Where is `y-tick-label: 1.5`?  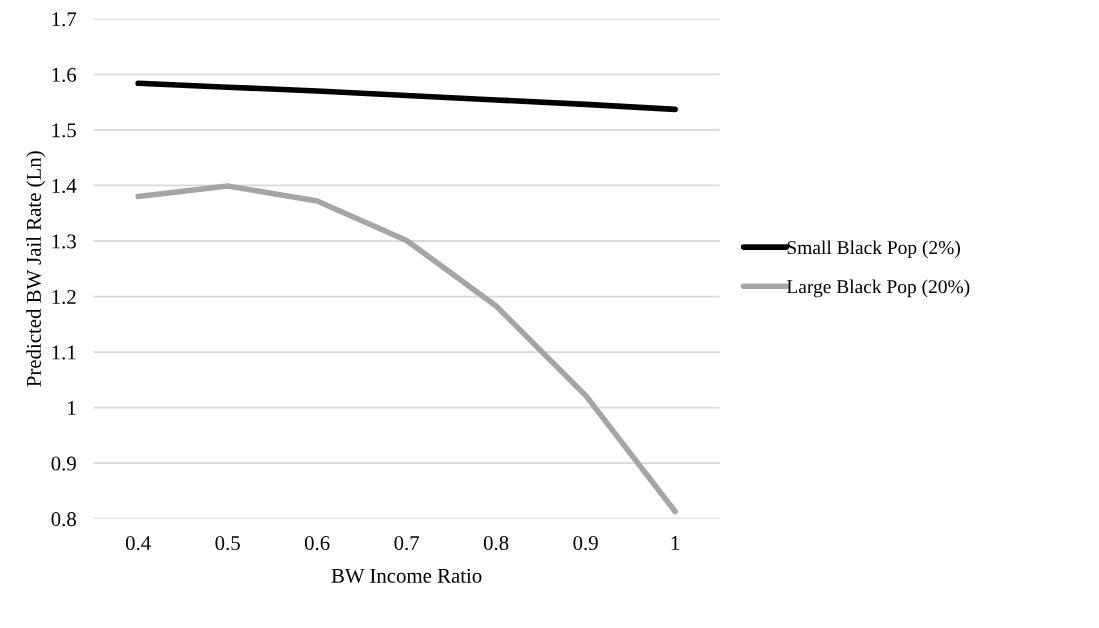
y-tick-label: 1.5 is located at coordinates (64, 130).